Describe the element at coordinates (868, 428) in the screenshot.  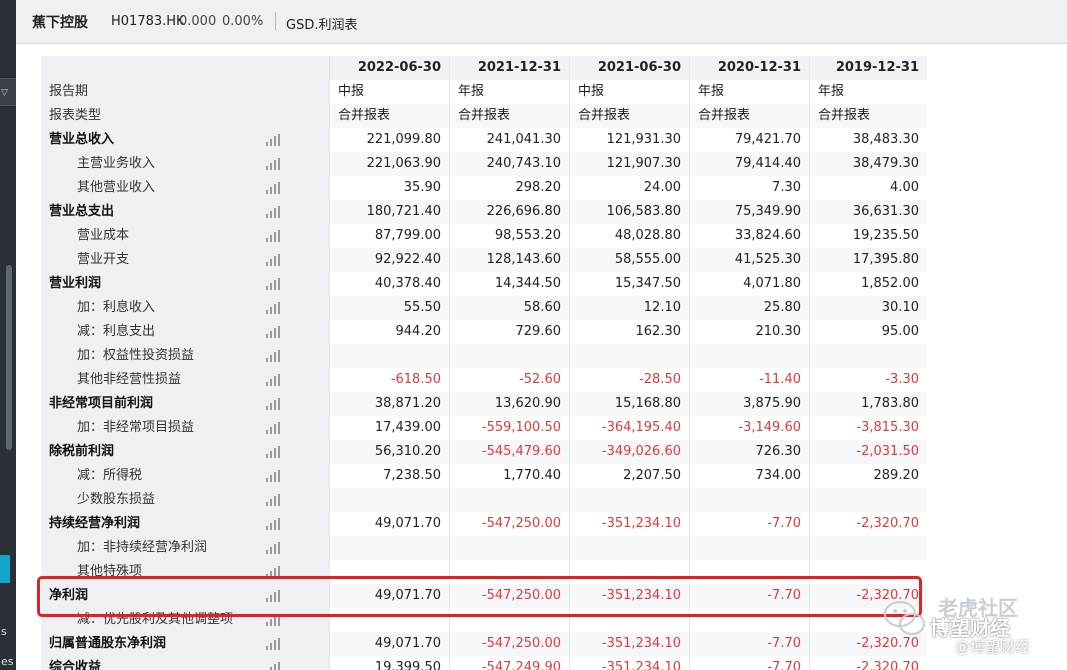
I see `table-cell: -3,815.30` at that location.